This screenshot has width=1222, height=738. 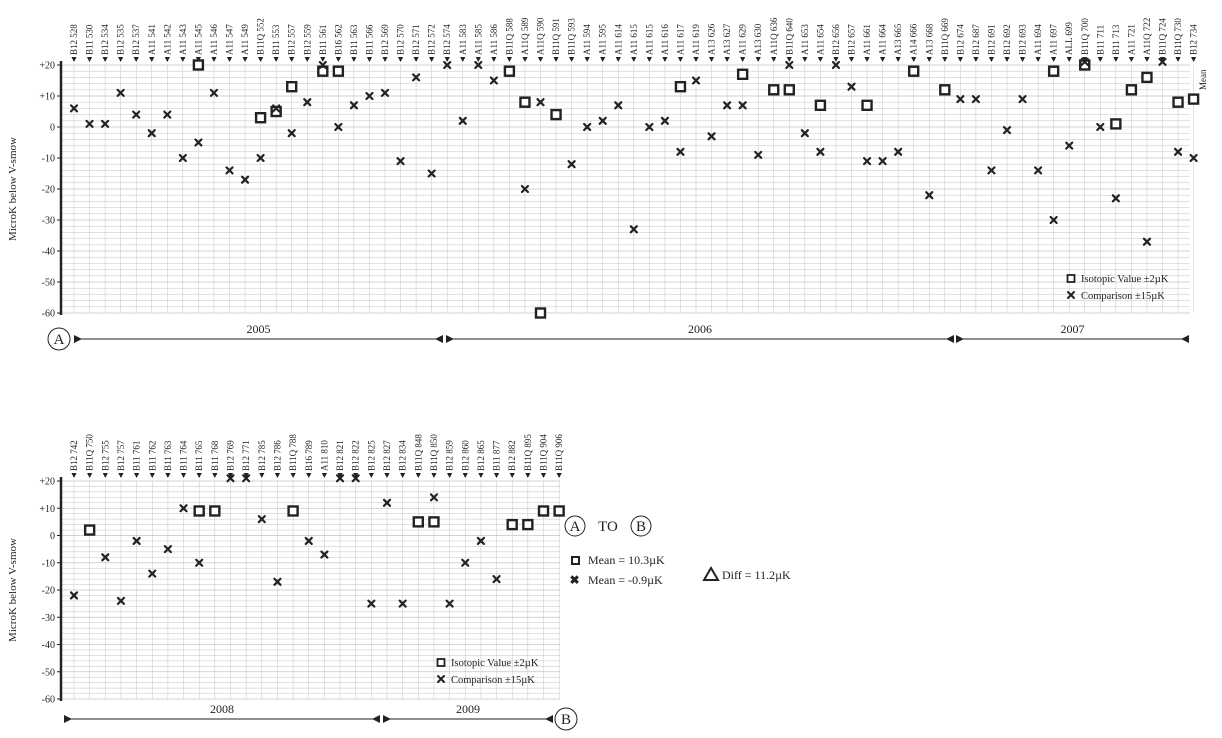 I want to click on category-label: B11 761, so click(x=137, y=456).